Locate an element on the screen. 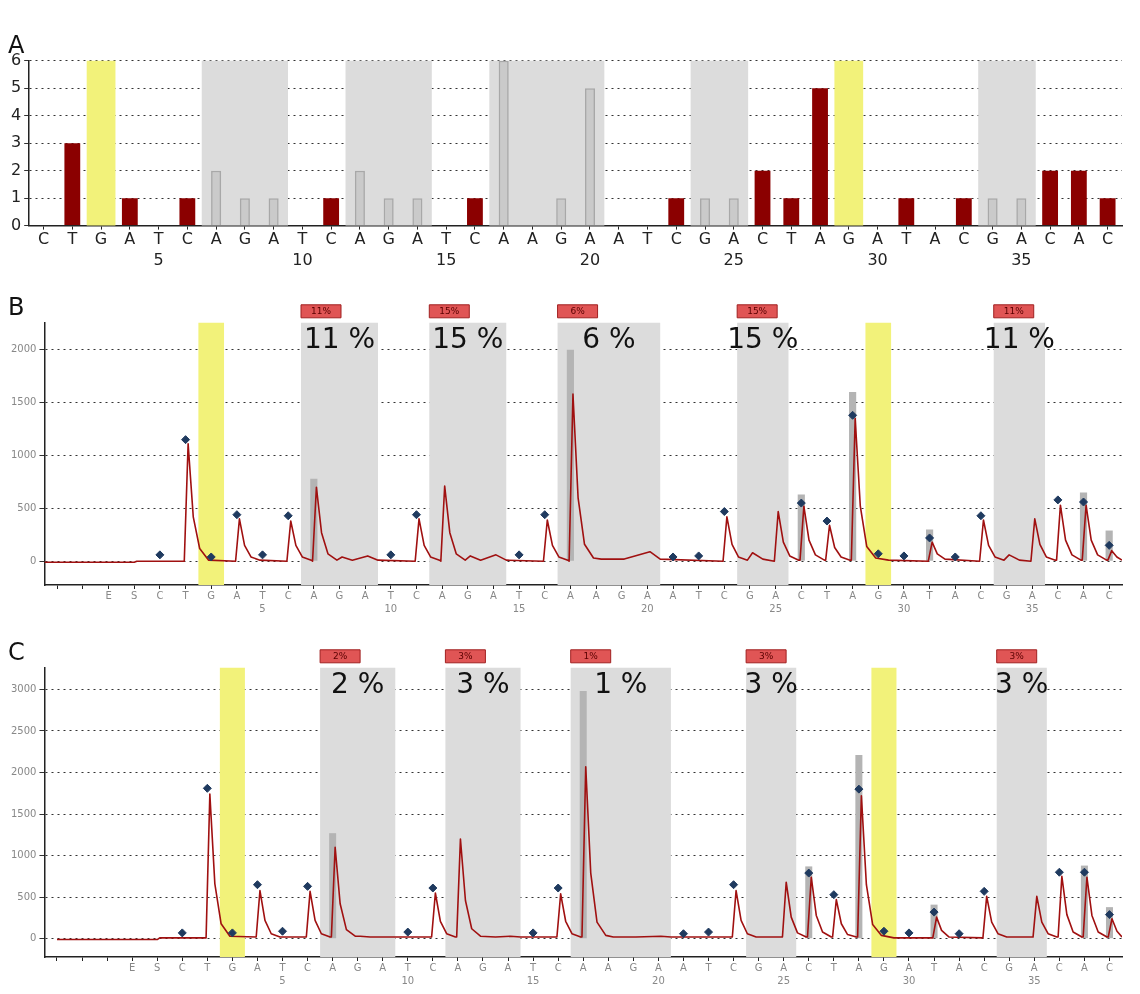 The width and height of the screenshot is (1140, 994). y-tick-label: 1500 is located at coordinates (24, 402).